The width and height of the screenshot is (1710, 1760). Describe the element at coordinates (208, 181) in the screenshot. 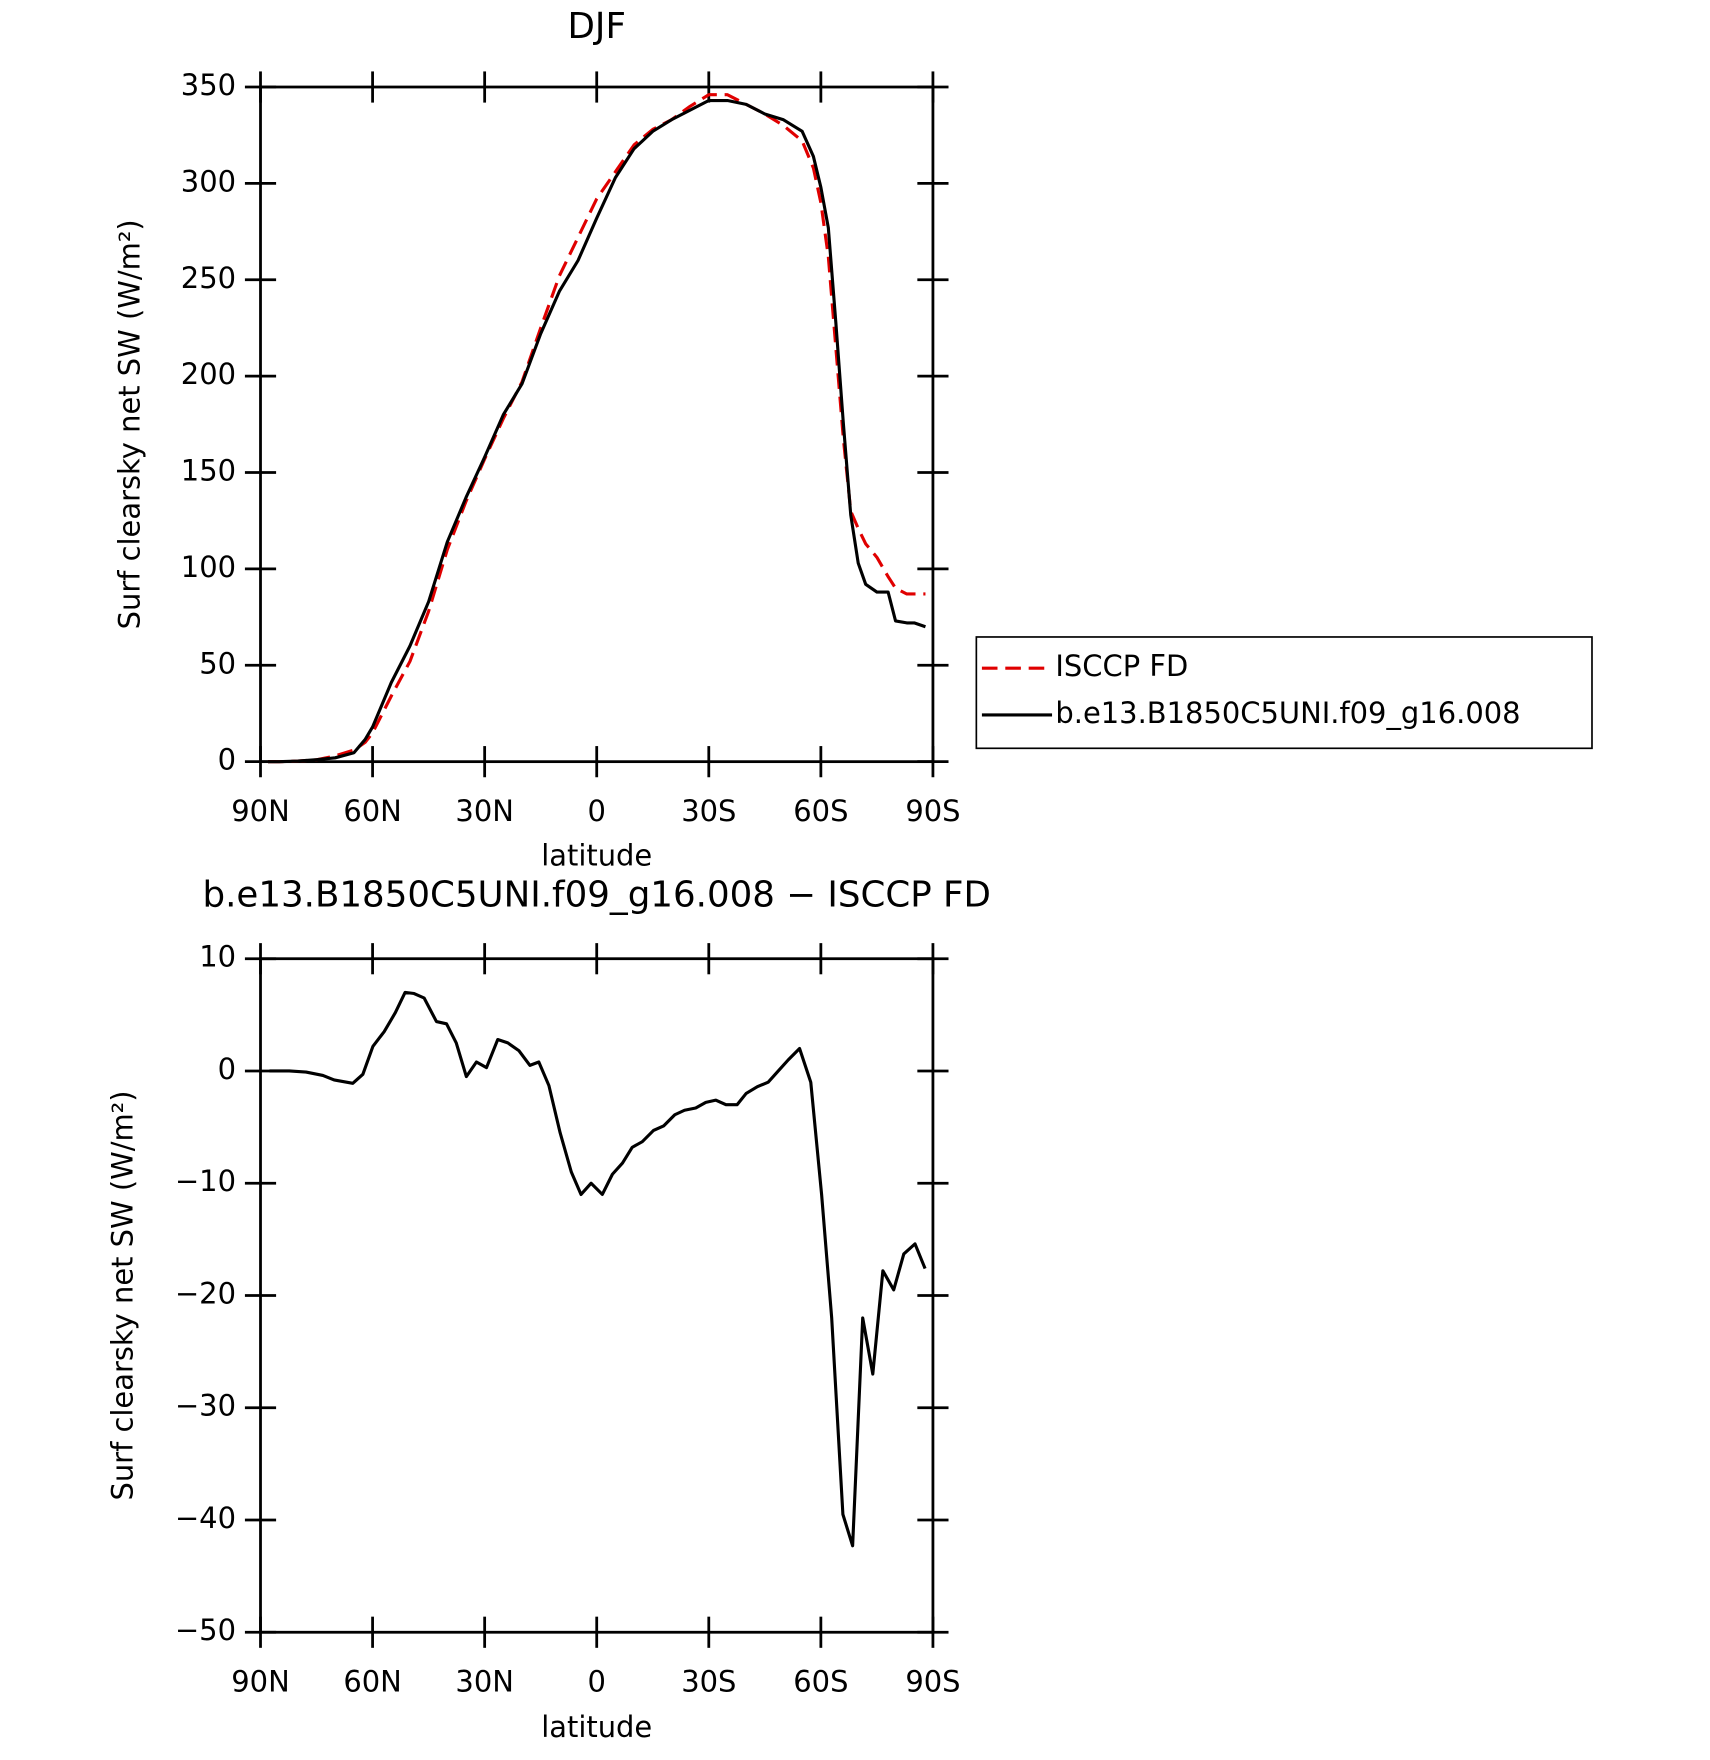

I see `y-tick-label: 300` at that location.